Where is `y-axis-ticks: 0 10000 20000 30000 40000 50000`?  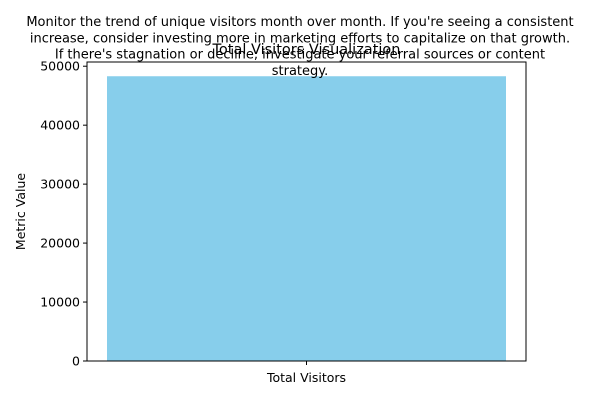
y-axis-ticks: 0 10000 20000 30000 40000 50000 is located at coordinates (63, 214).